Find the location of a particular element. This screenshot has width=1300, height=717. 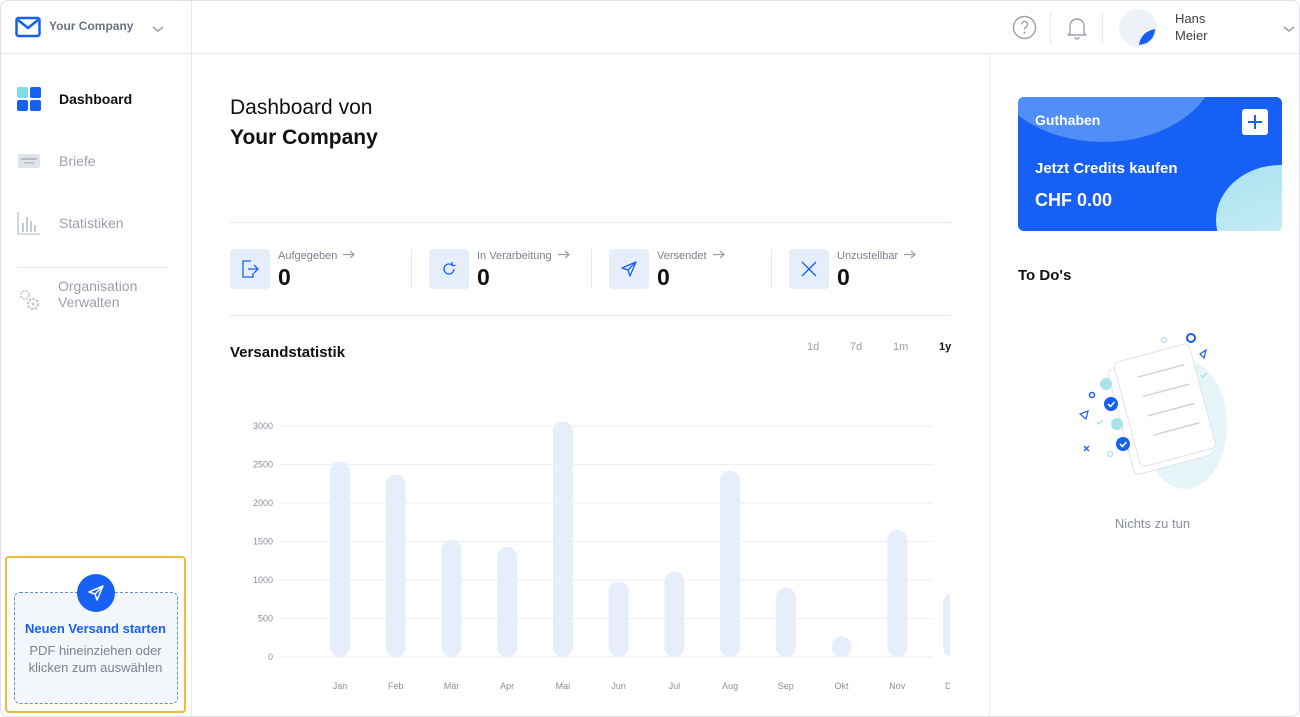

y-tick-label: 2000 is located at coordinates (263, 503).